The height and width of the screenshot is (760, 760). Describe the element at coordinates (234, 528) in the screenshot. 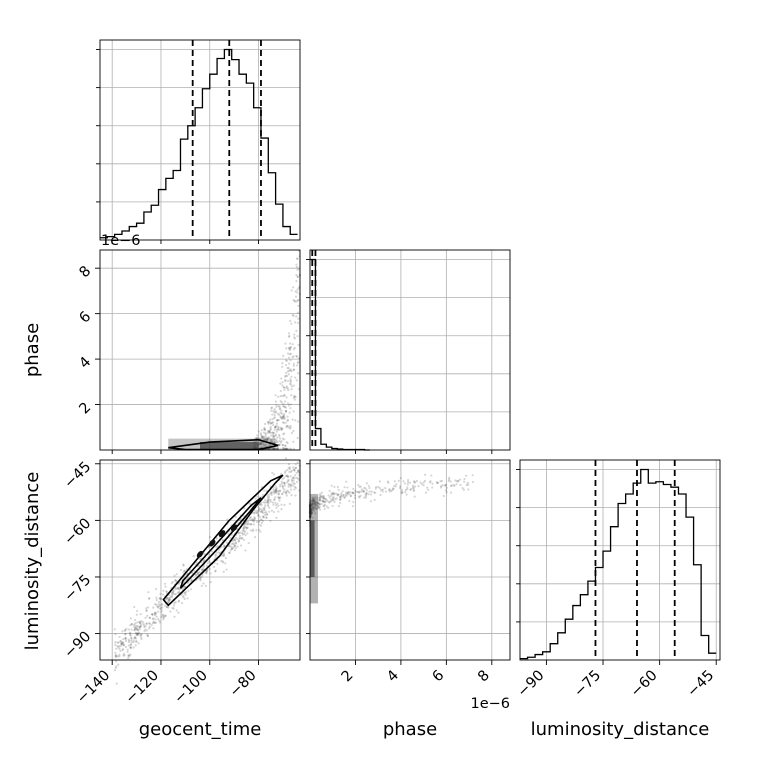

I see `density-core-blob` at that location.